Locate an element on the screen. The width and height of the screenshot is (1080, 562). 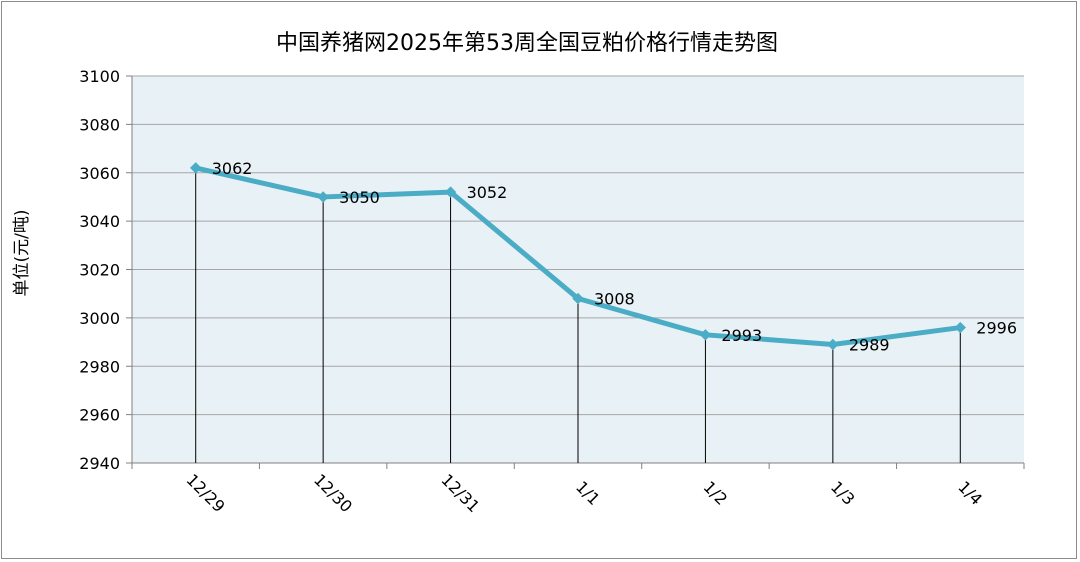
x-tick-label: 1/3 is located at coordinates (843, 493).